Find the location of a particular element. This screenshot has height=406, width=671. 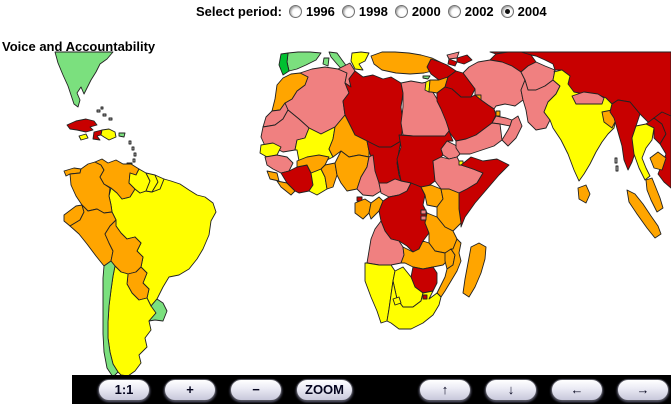

region-uruguay is located at coordinates (158, 310).